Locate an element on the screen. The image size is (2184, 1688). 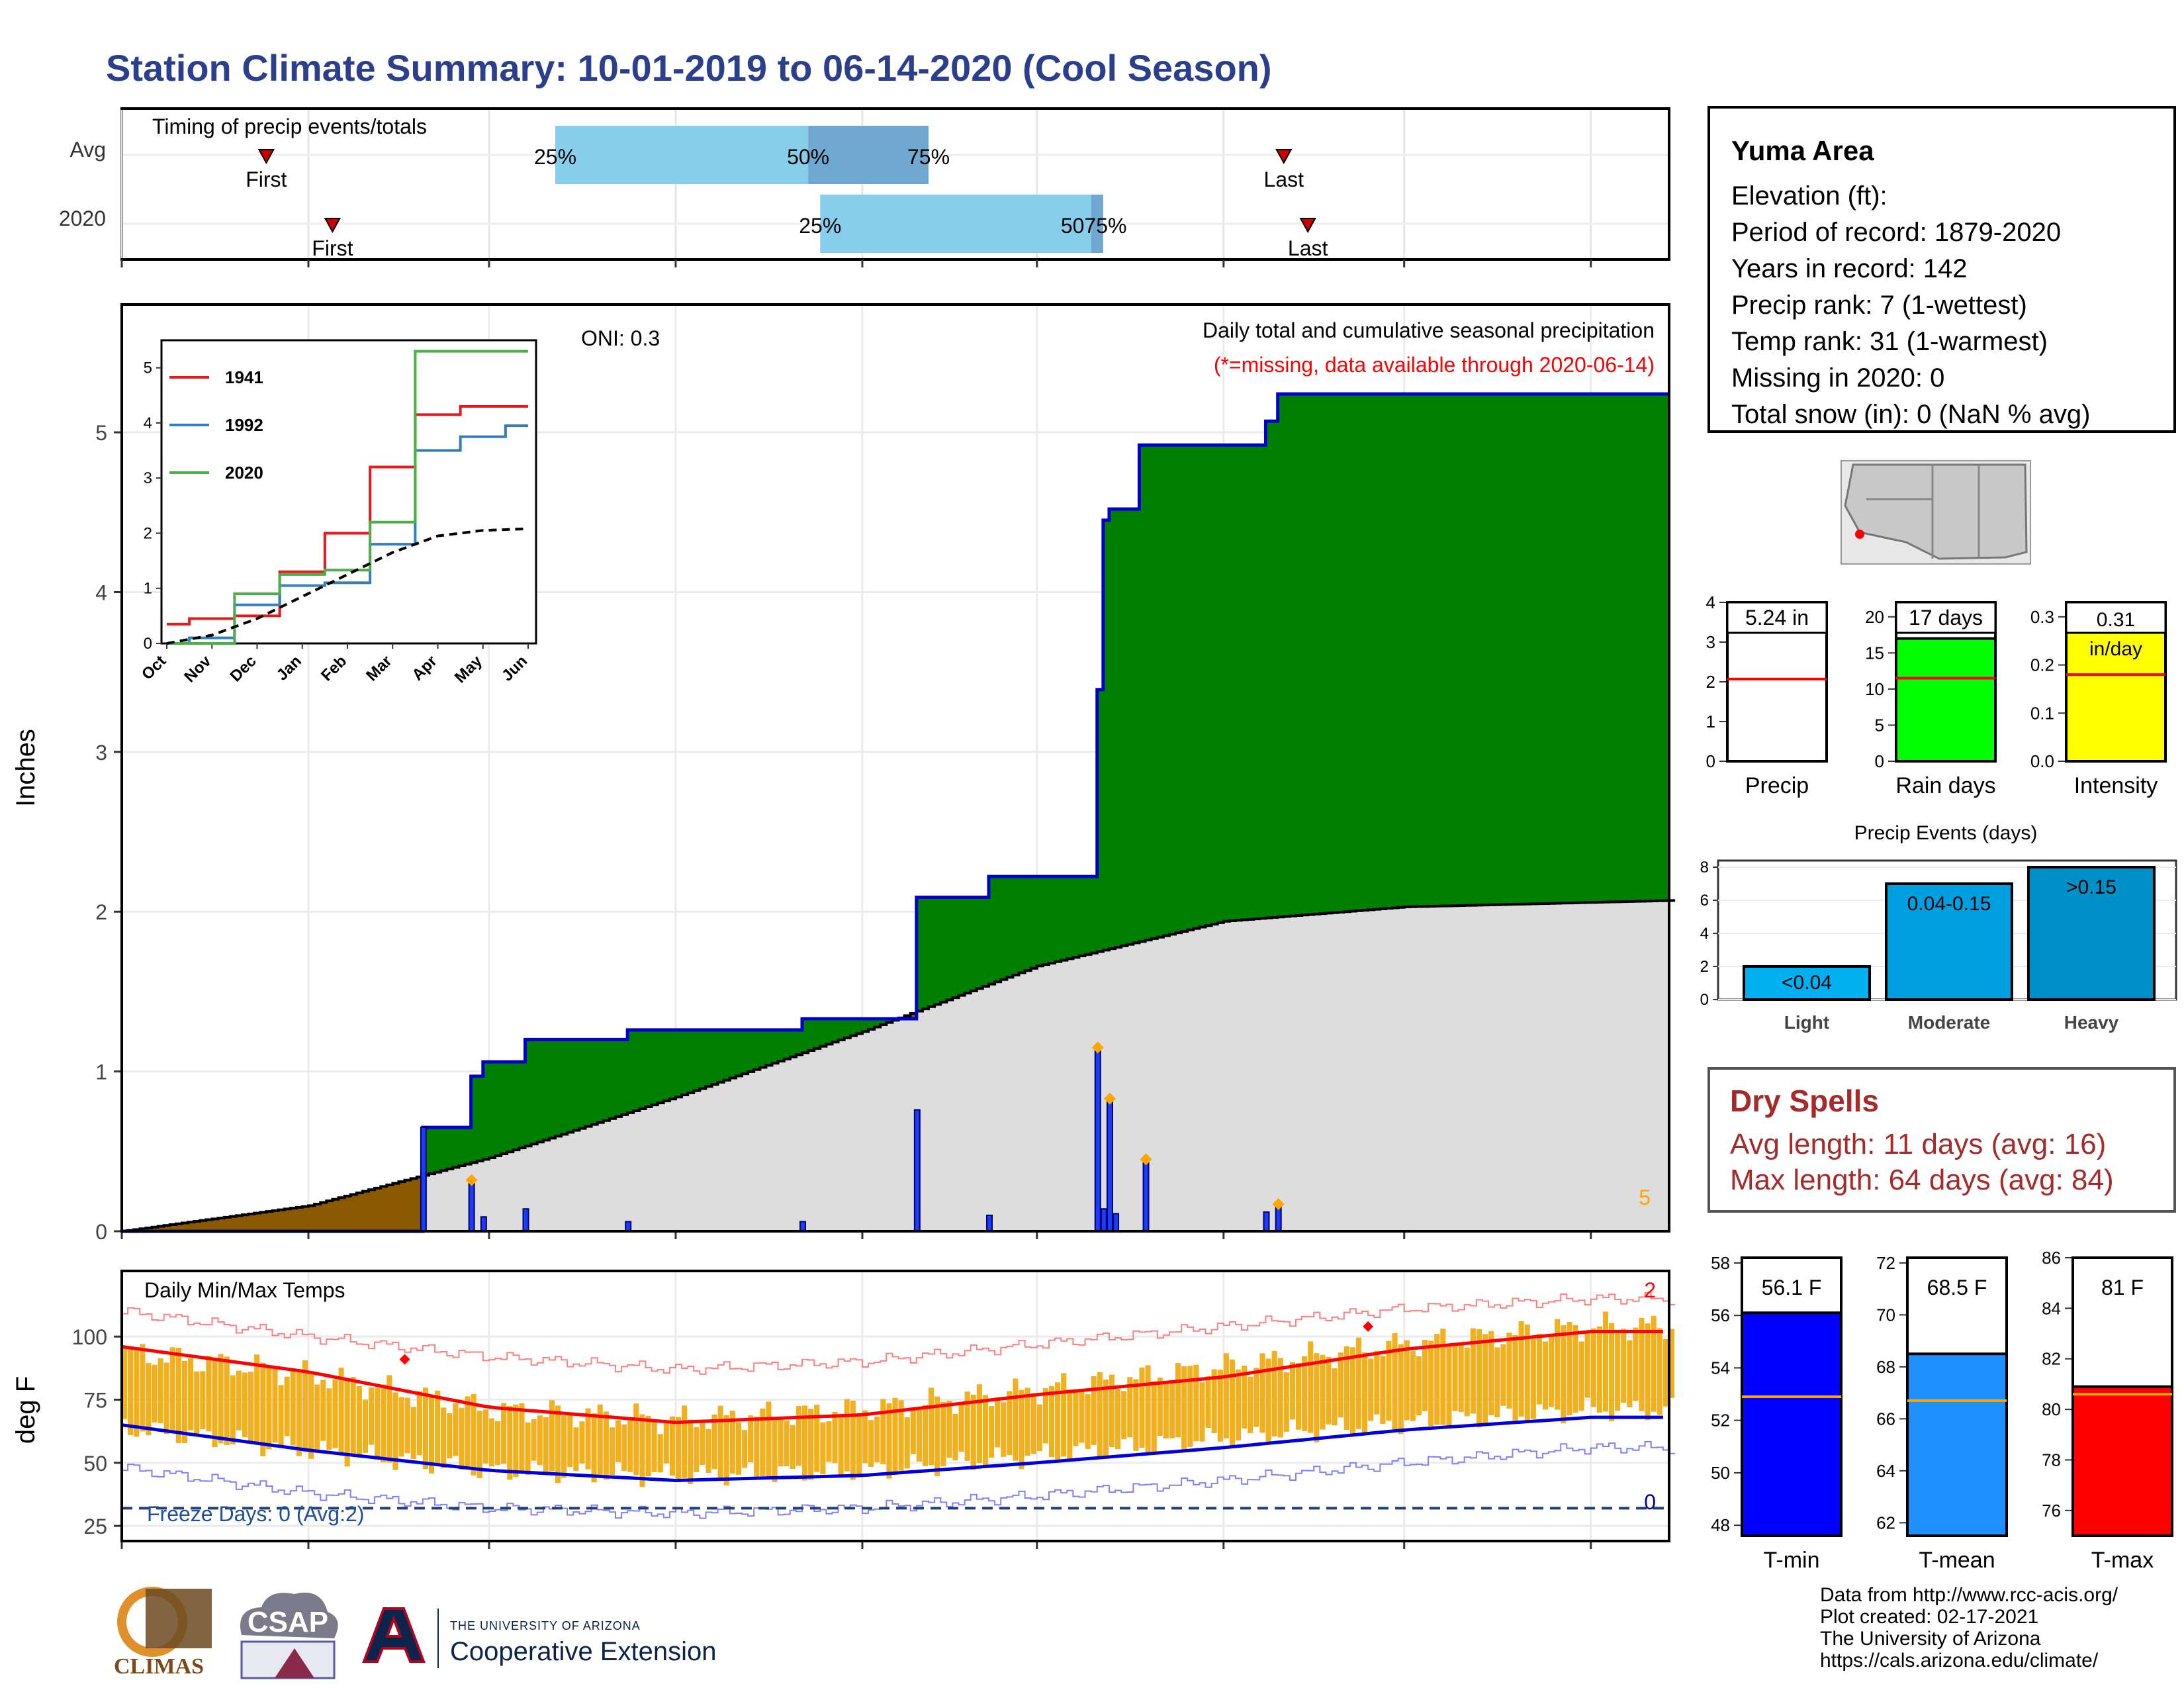
pct-label: 25% is located at coordinates (555, 157).